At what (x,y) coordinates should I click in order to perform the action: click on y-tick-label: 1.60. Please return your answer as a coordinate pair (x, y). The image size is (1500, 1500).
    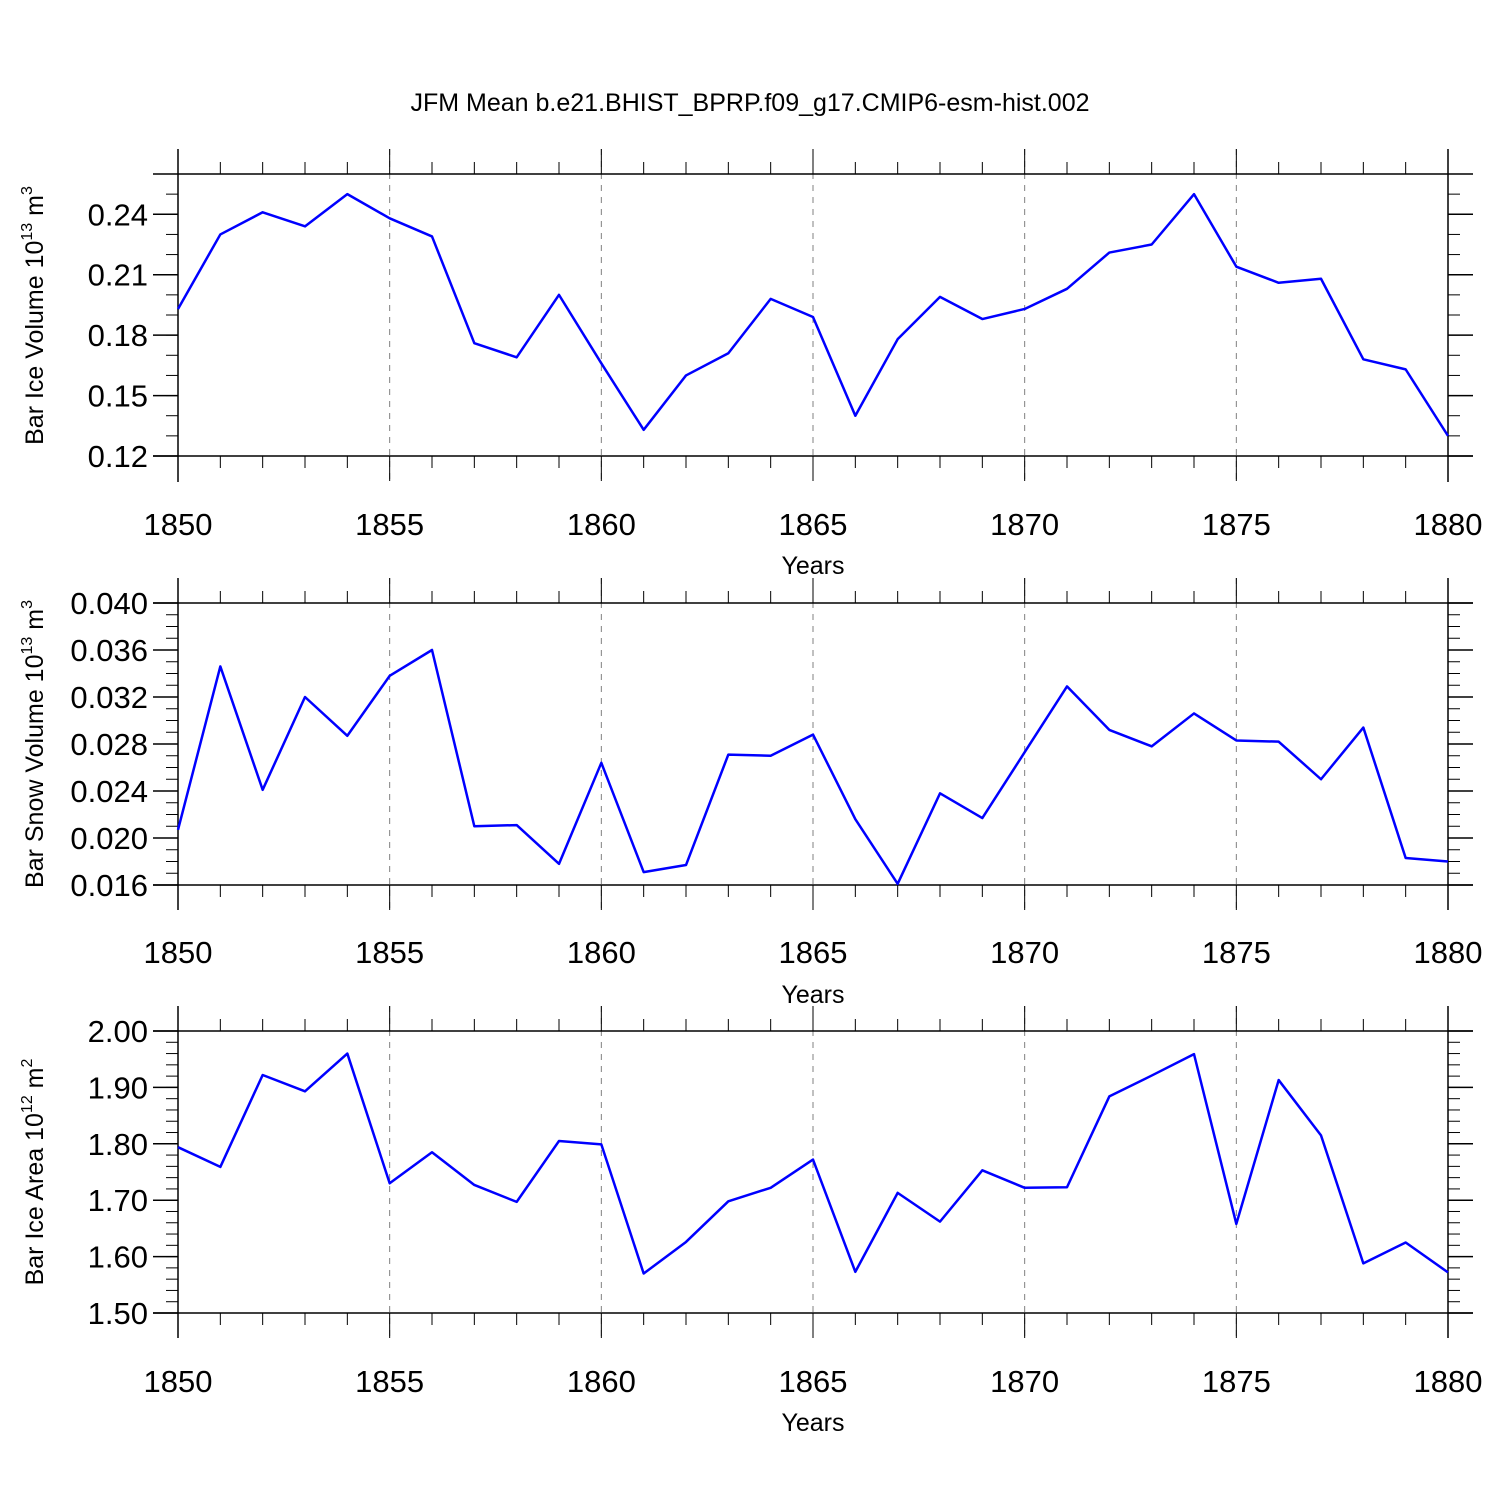
    Looking at the image, I should click on (118, 1257).